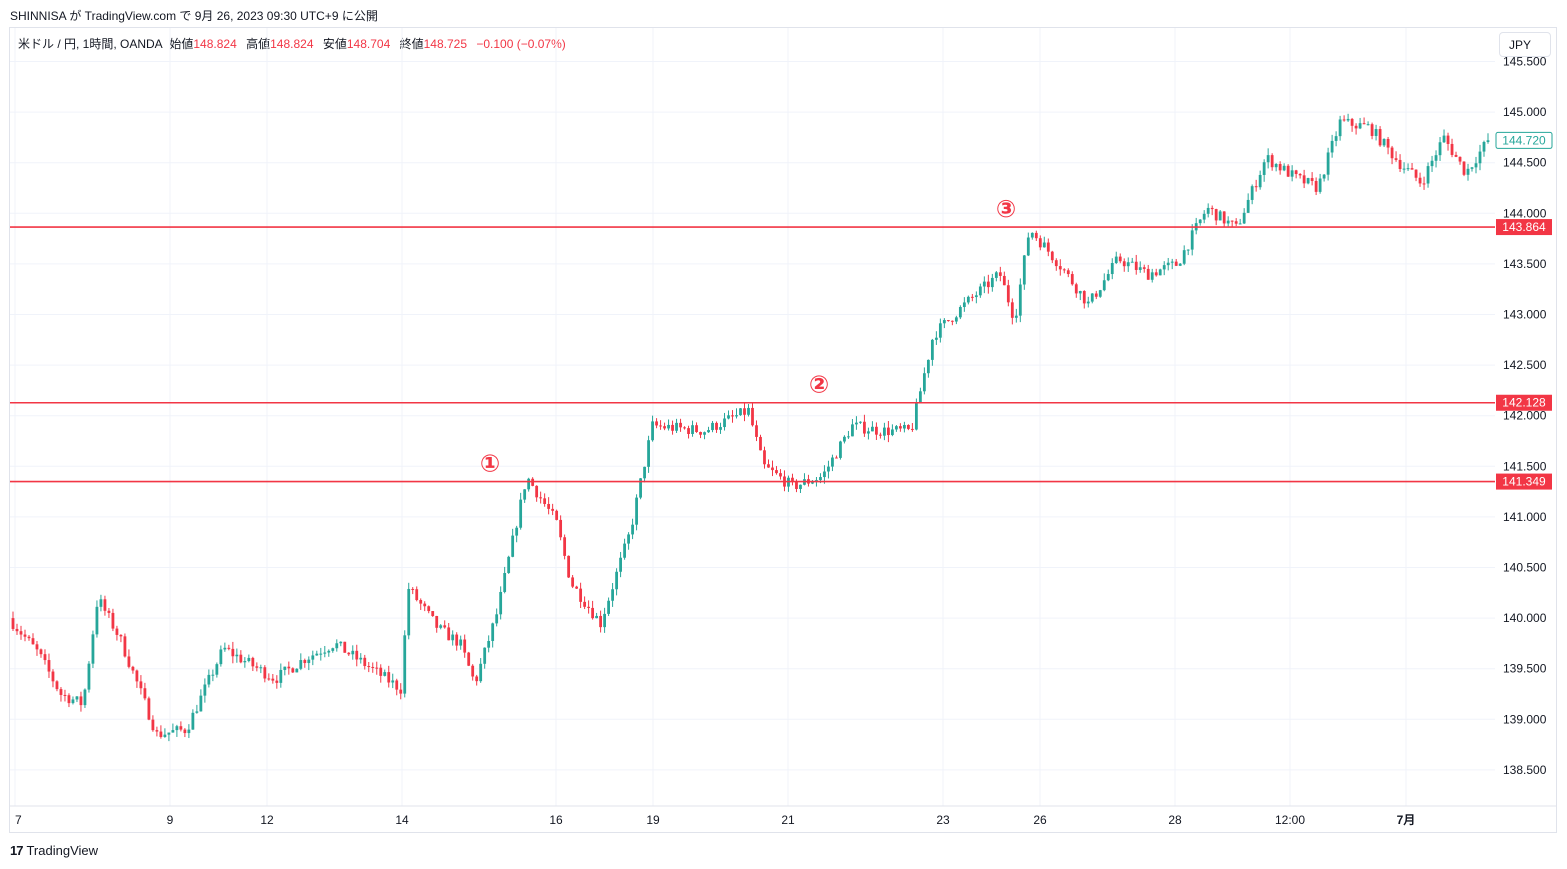 The height and width of the screenshot is (869, 1567). I want to click on legend-open-label: 始値, so click(181, 44).